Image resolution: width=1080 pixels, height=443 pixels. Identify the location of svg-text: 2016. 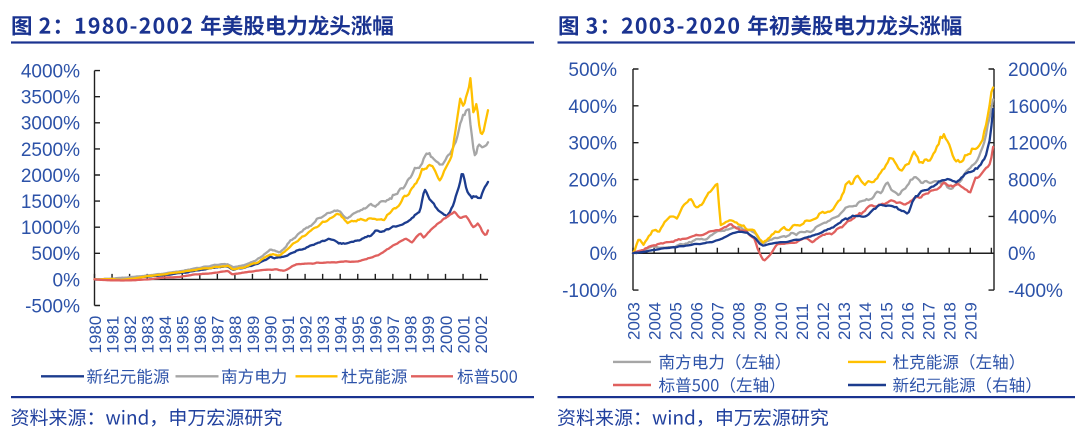
(907, 321).